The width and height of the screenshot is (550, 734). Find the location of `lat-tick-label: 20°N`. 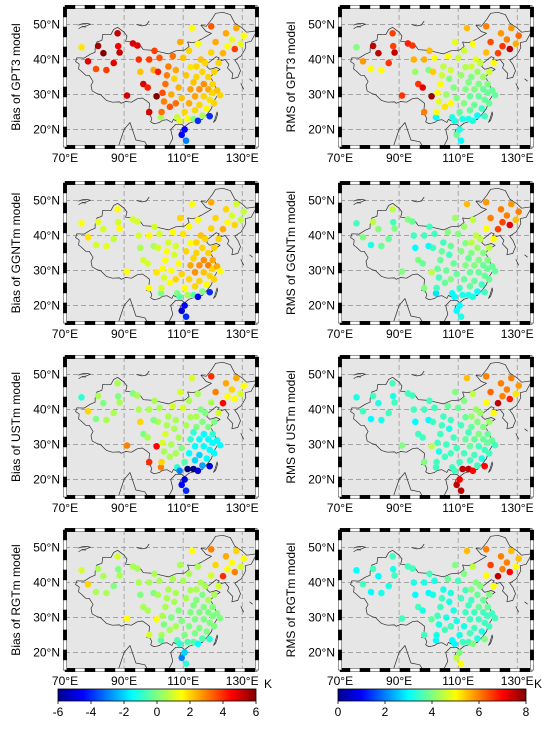

lat-tick-label: 20°N is located at coordinates (46, 653).